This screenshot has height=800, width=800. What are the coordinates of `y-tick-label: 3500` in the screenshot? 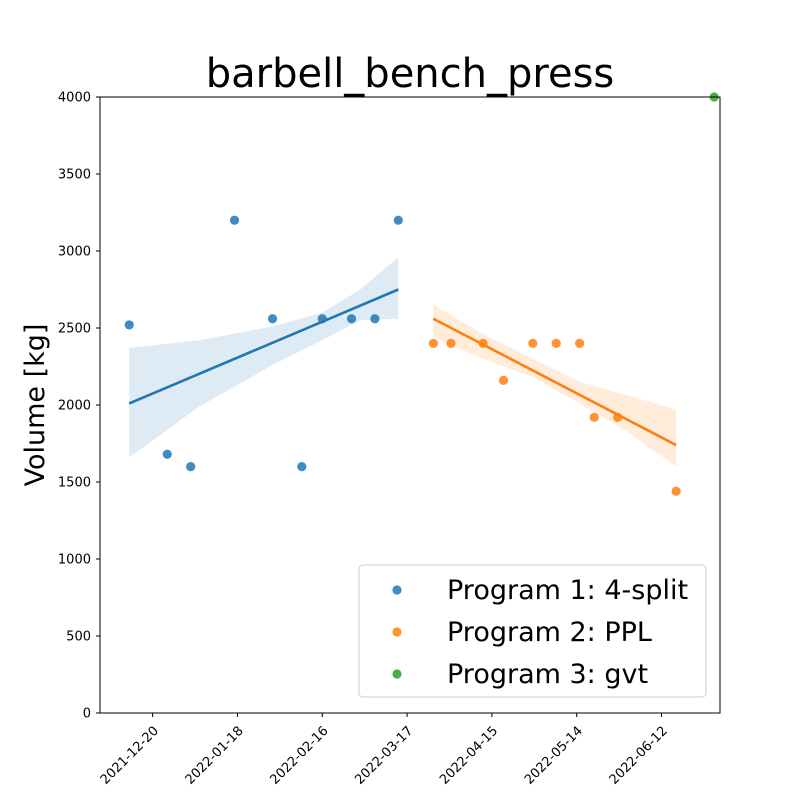 It's located at (74, 175).